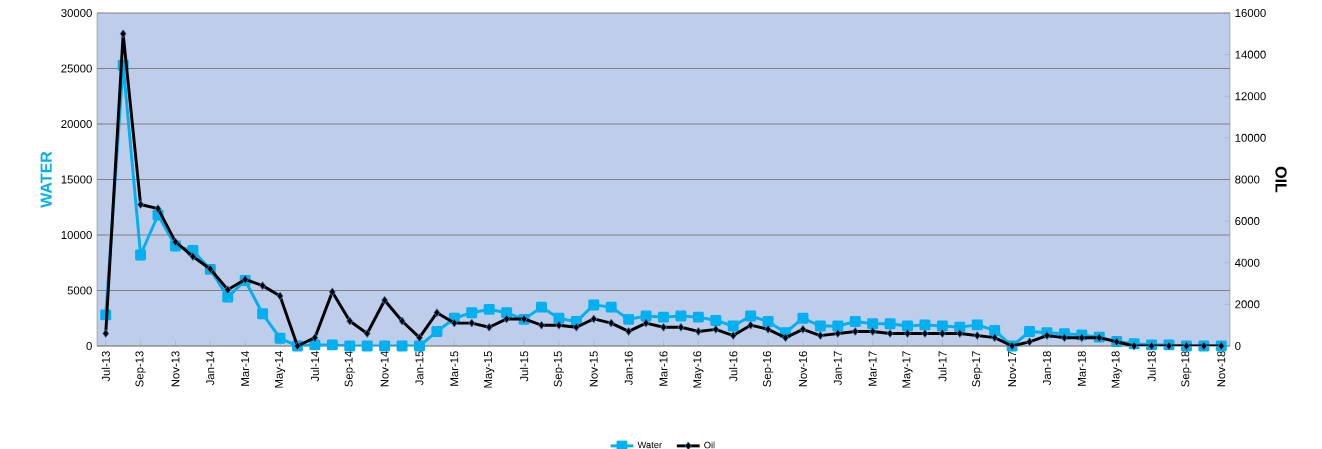 This screenshot has width=1322, height=449. What do you see at coordinates (245, 368) in the screenshot?
I see `x-tick-label: Mar-14` at bounding box center [245, 368].